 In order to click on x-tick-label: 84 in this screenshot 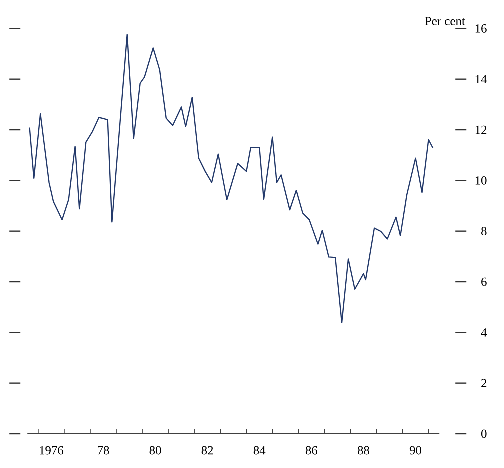, I will do `click(260, 450)`.